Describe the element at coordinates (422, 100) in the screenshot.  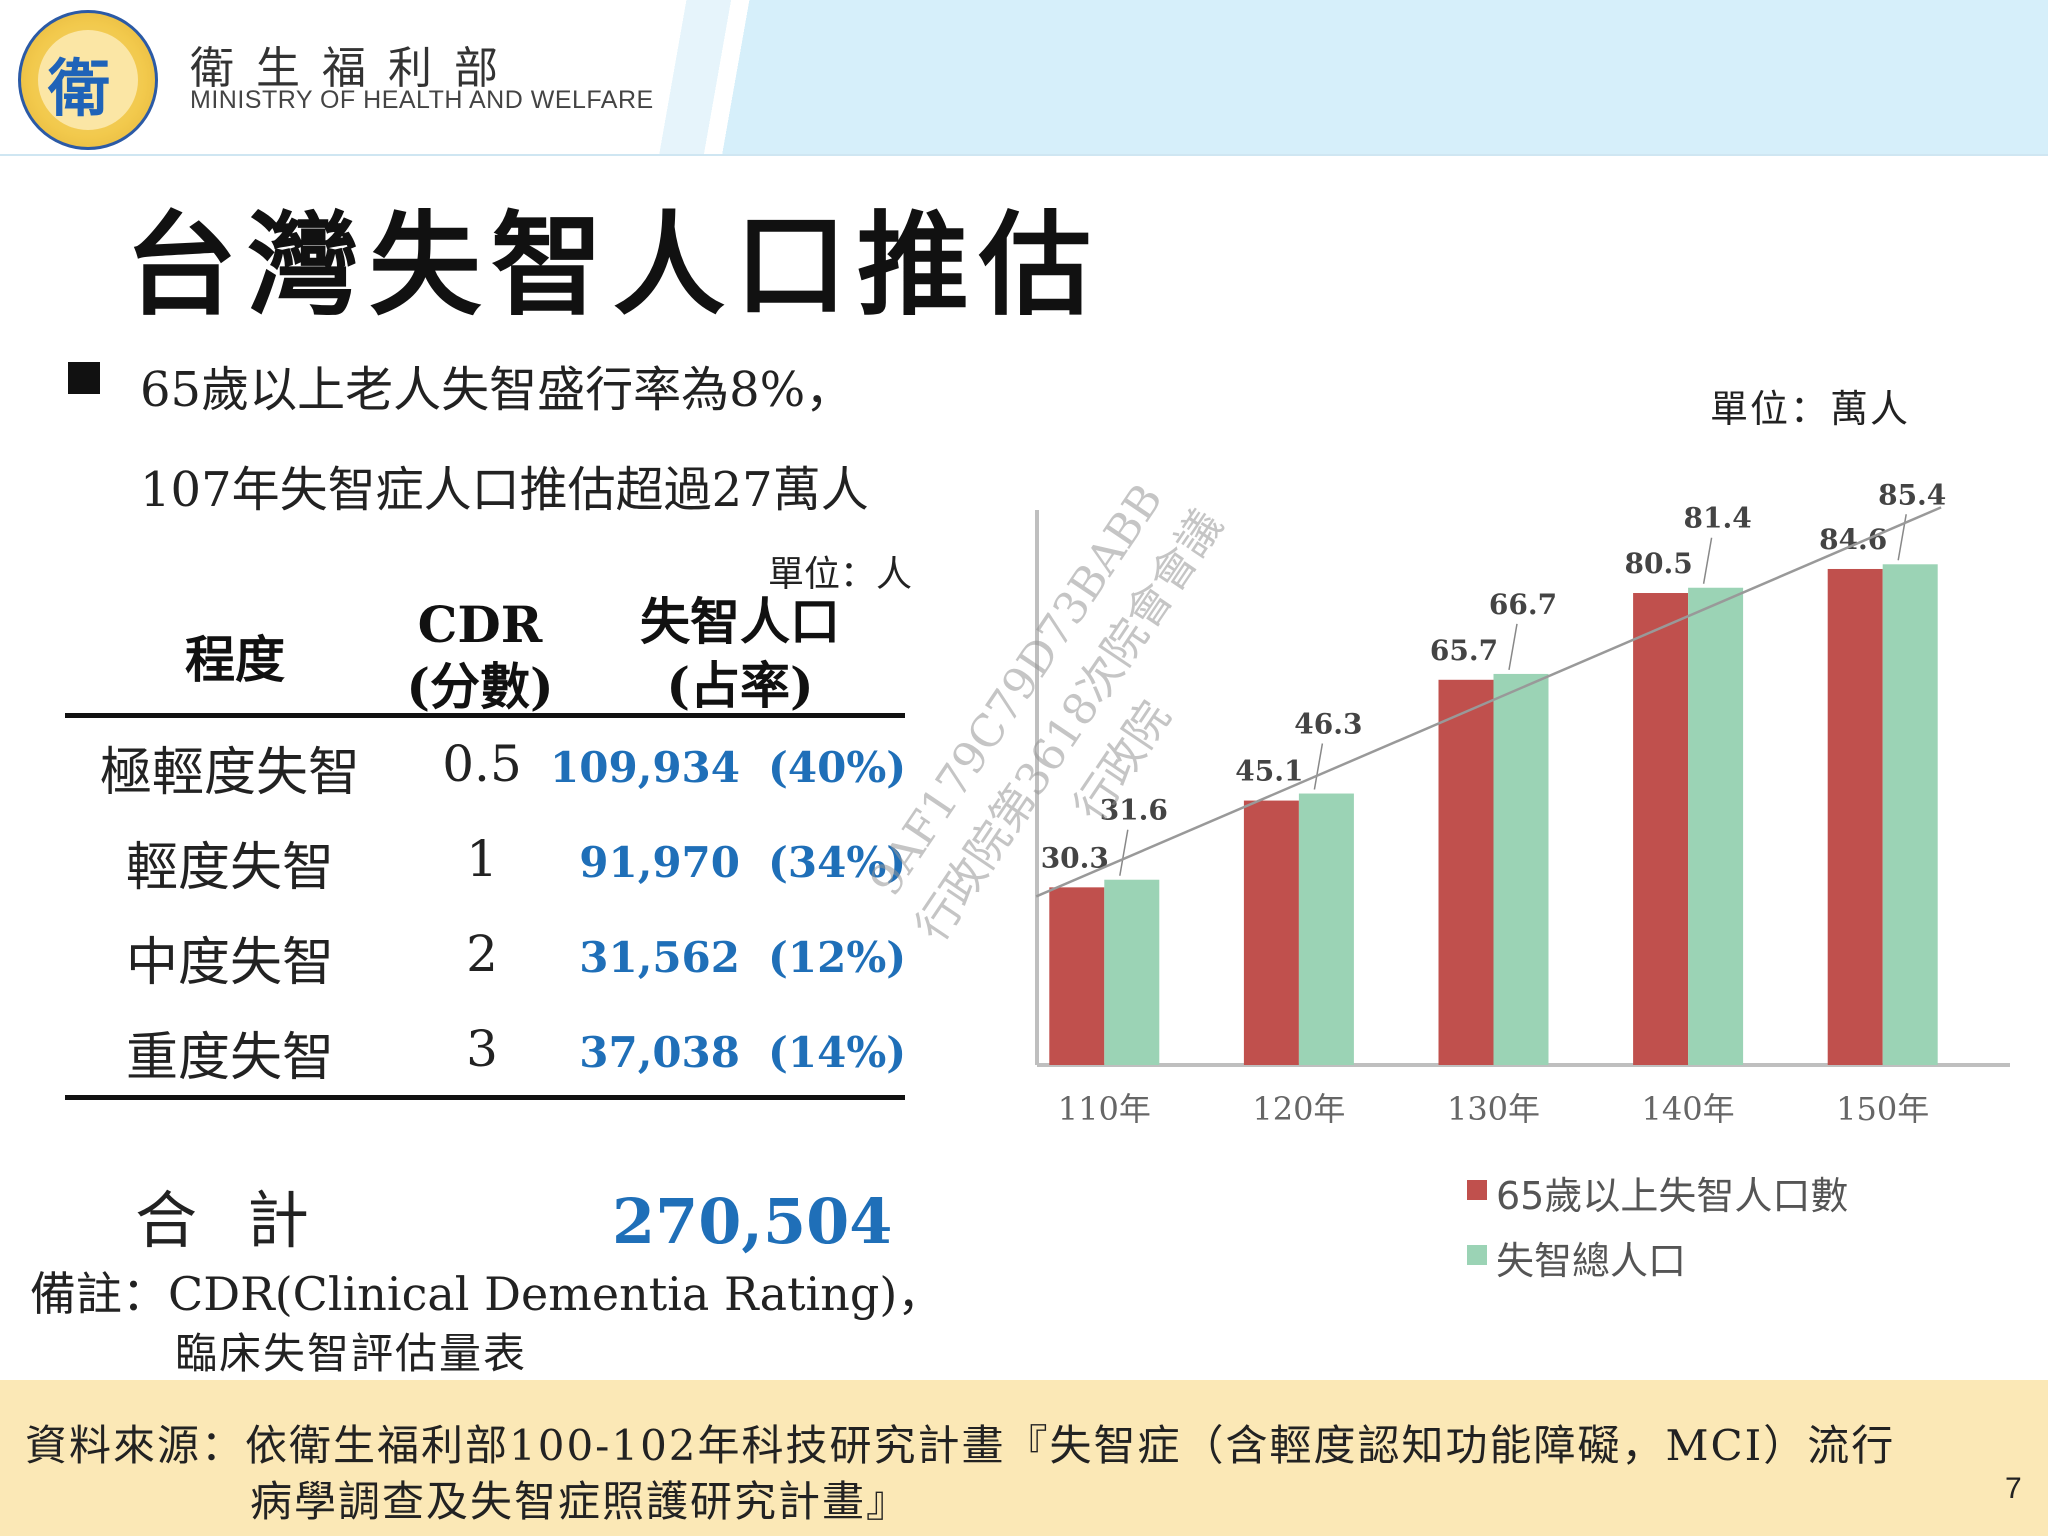
I see `ministry-name-english: MINISTRY OF HEALTH AND WELFARE` at that location.